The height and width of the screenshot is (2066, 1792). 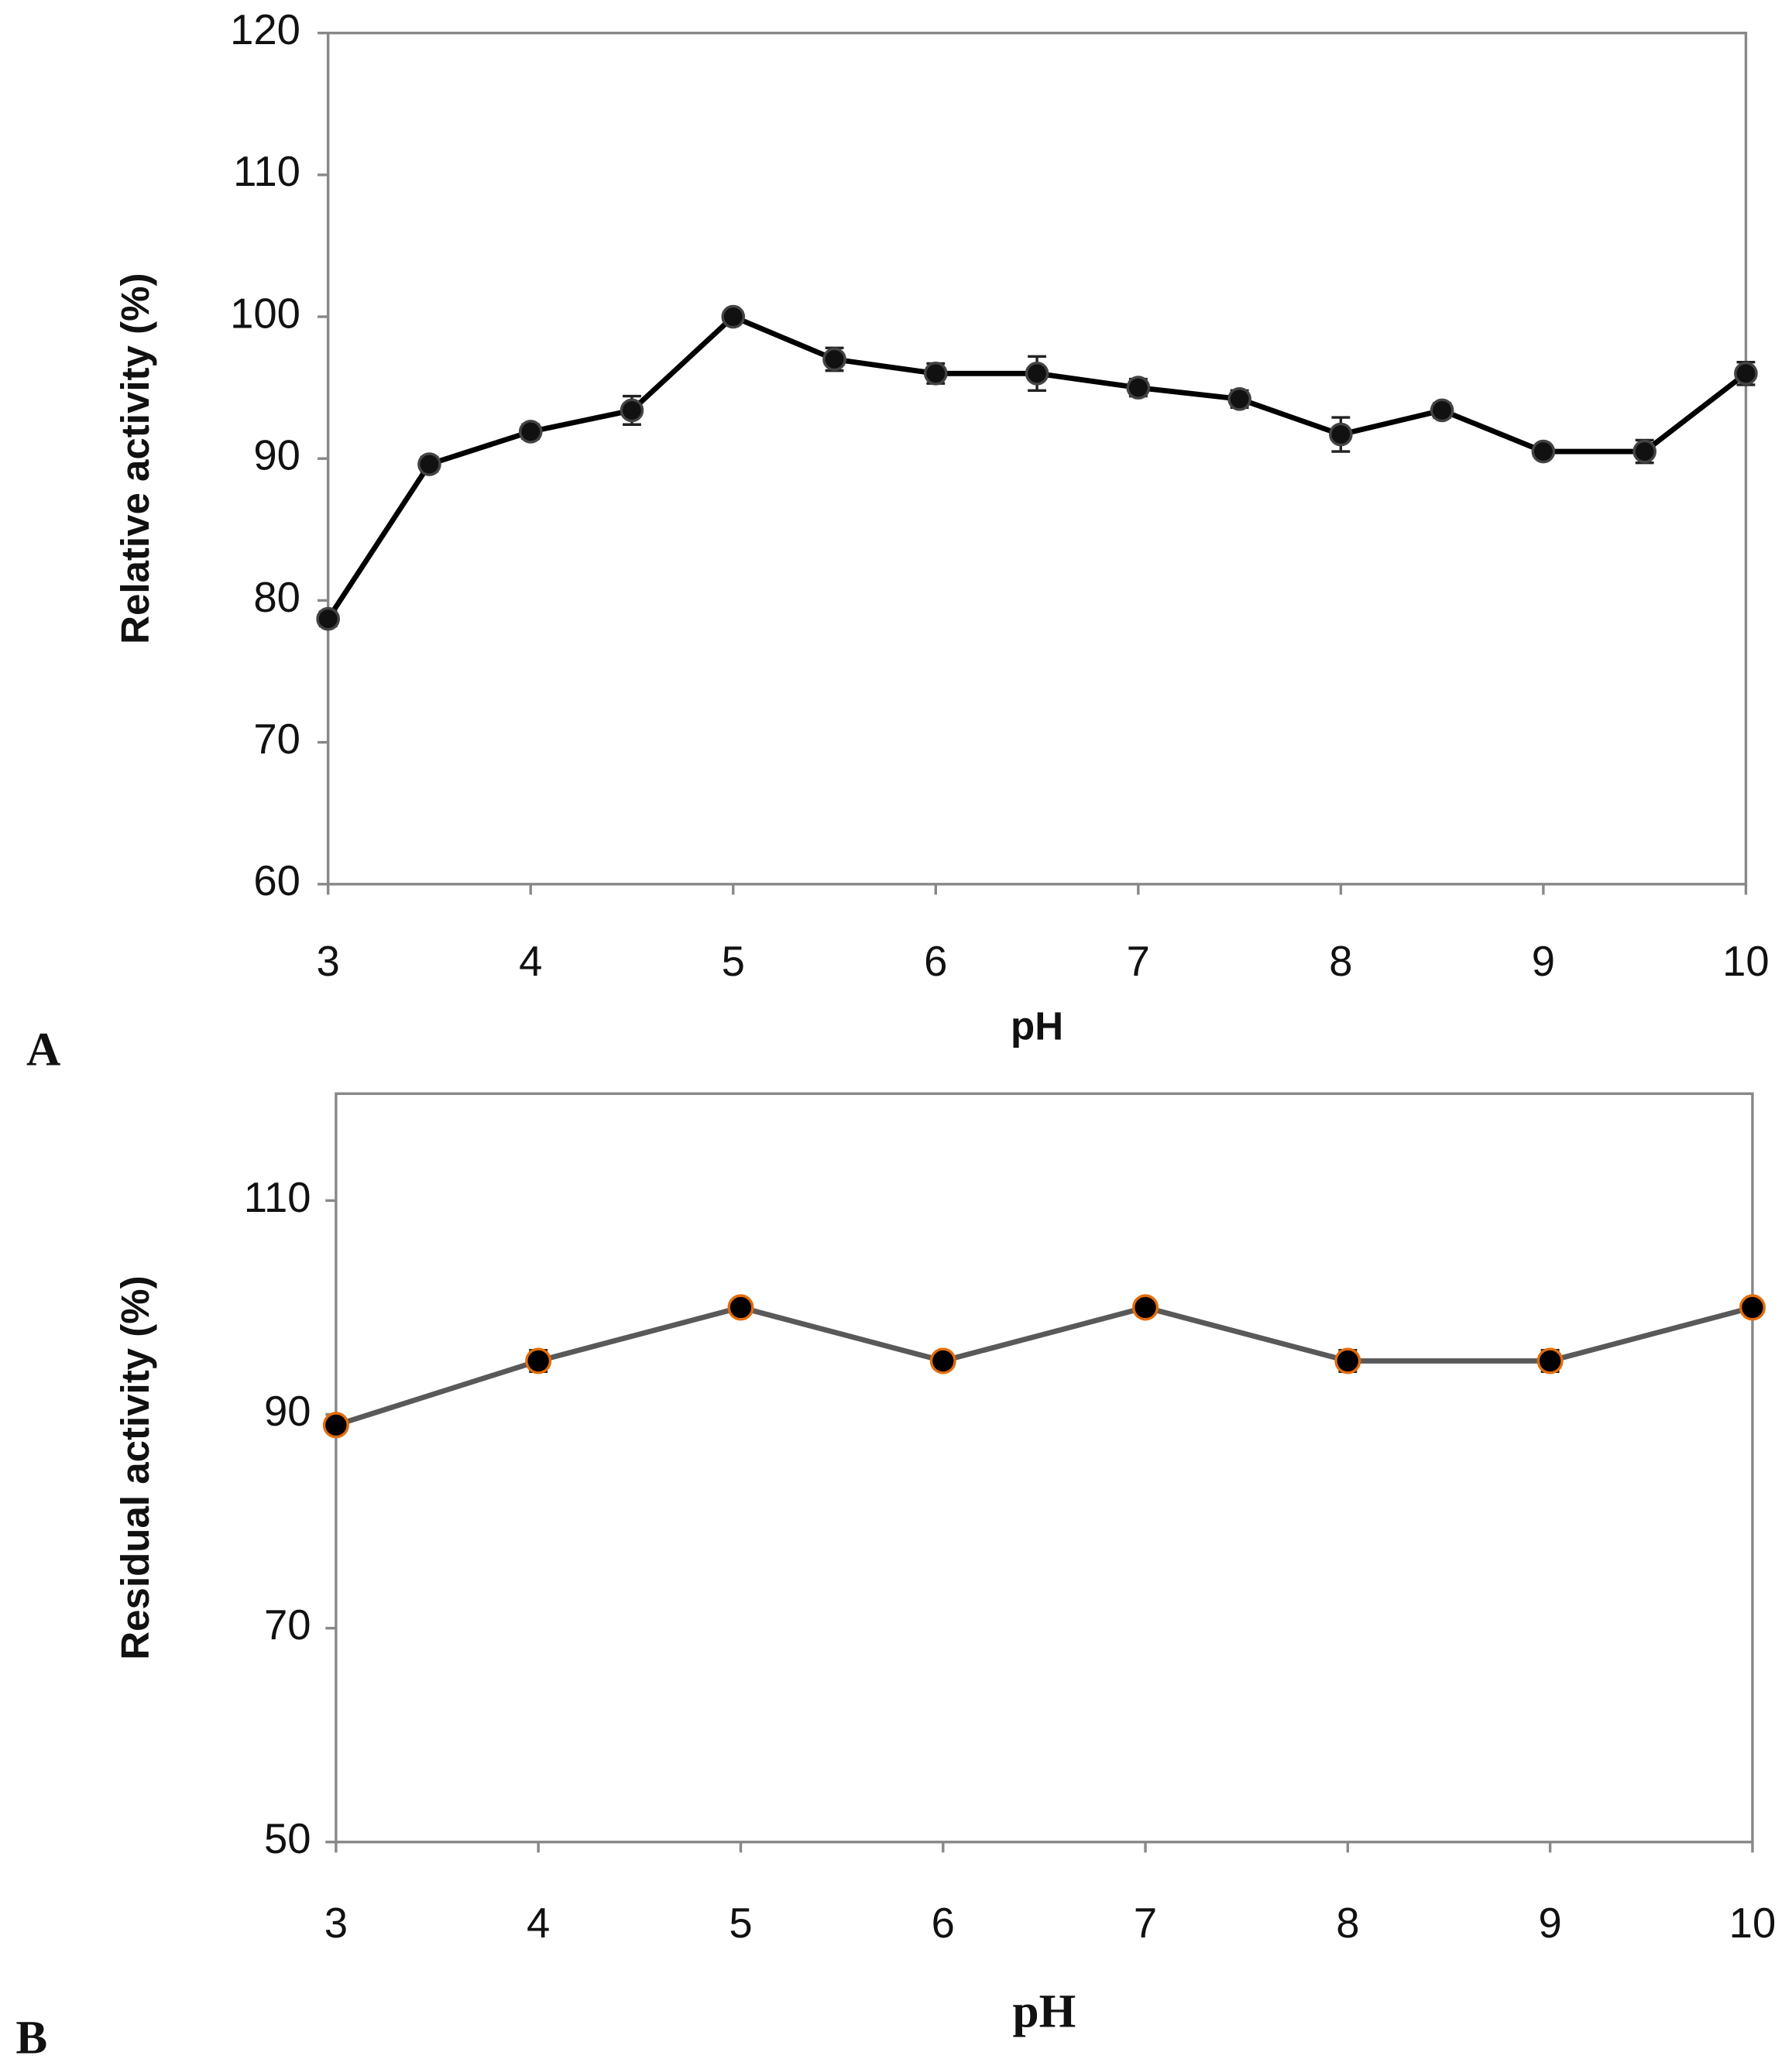 I want to click on y-tick-label: 120, so click(x=265, y=29).